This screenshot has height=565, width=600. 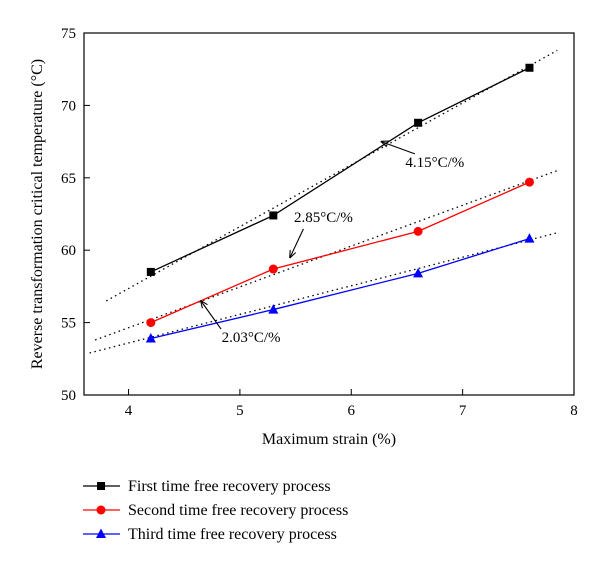 What do you see at coordinates (68, 106) in the screenshot?
I see `y-tick-label-4: 70` at bounding box center [68, 106].